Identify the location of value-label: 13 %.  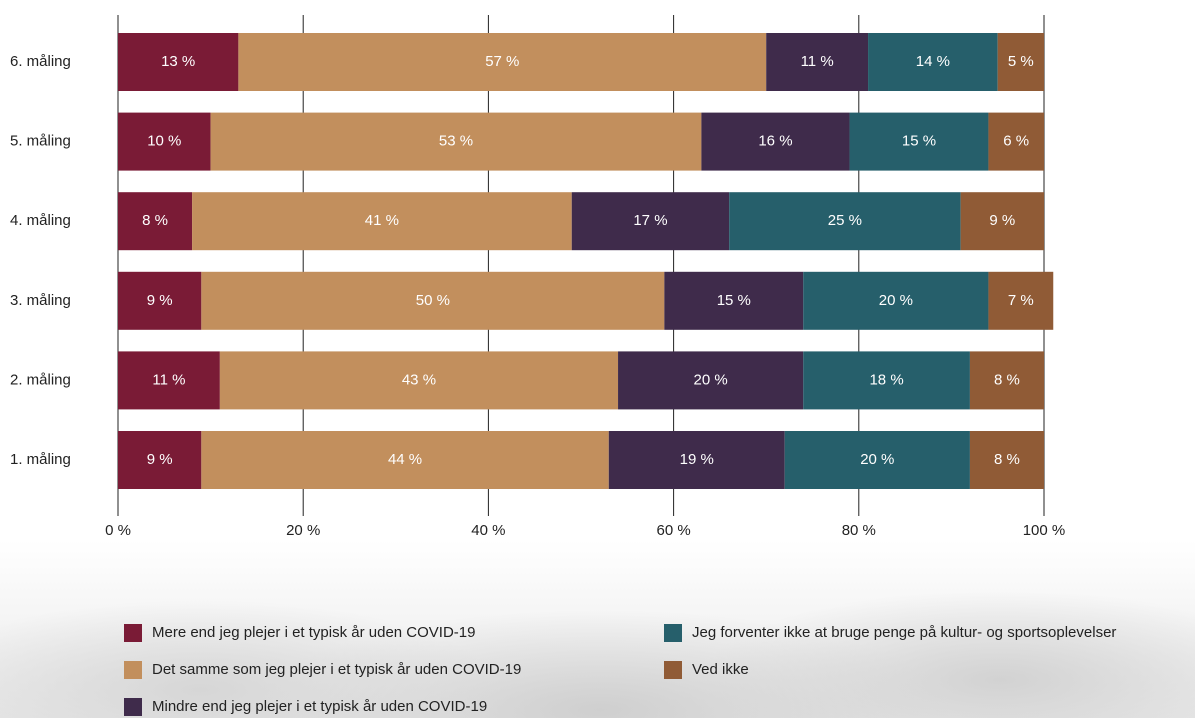
(178, 61).